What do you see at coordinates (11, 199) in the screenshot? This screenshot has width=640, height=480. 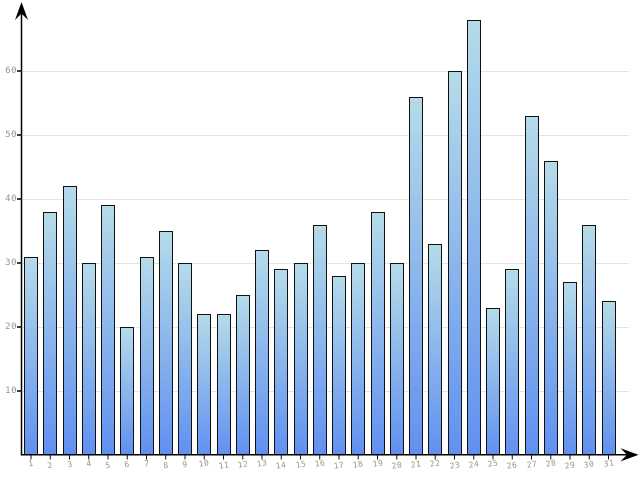 I see `y-tick-label: 40` at bounding box center [11, 199].